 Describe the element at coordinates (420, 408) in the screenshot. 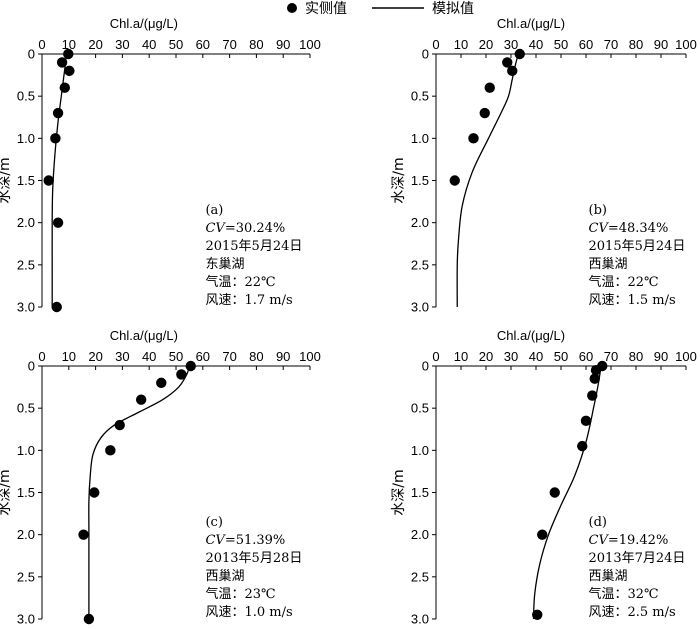

I see `y-tick-label: 0.5` at that location.